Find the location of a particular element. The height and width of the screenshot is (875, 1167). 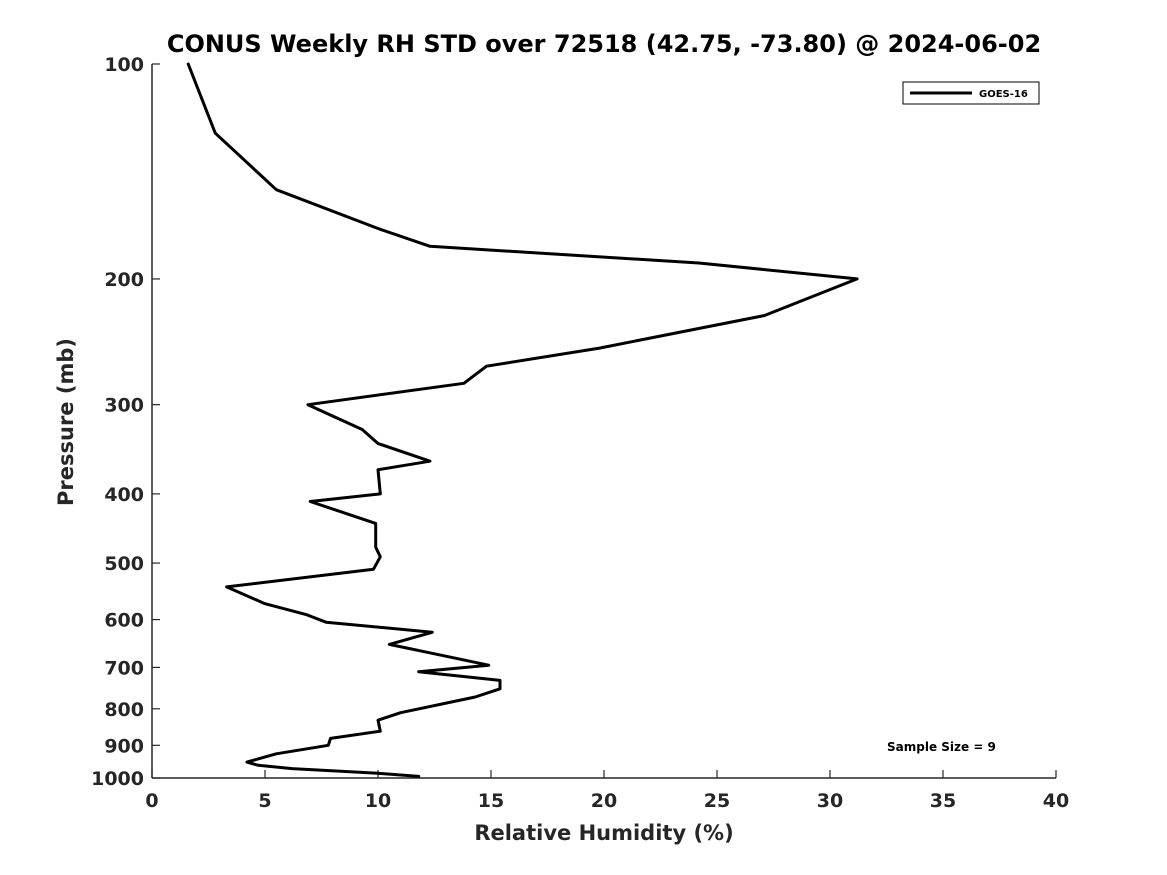

legend: GOES-16 is located at coordinates (971, 93).